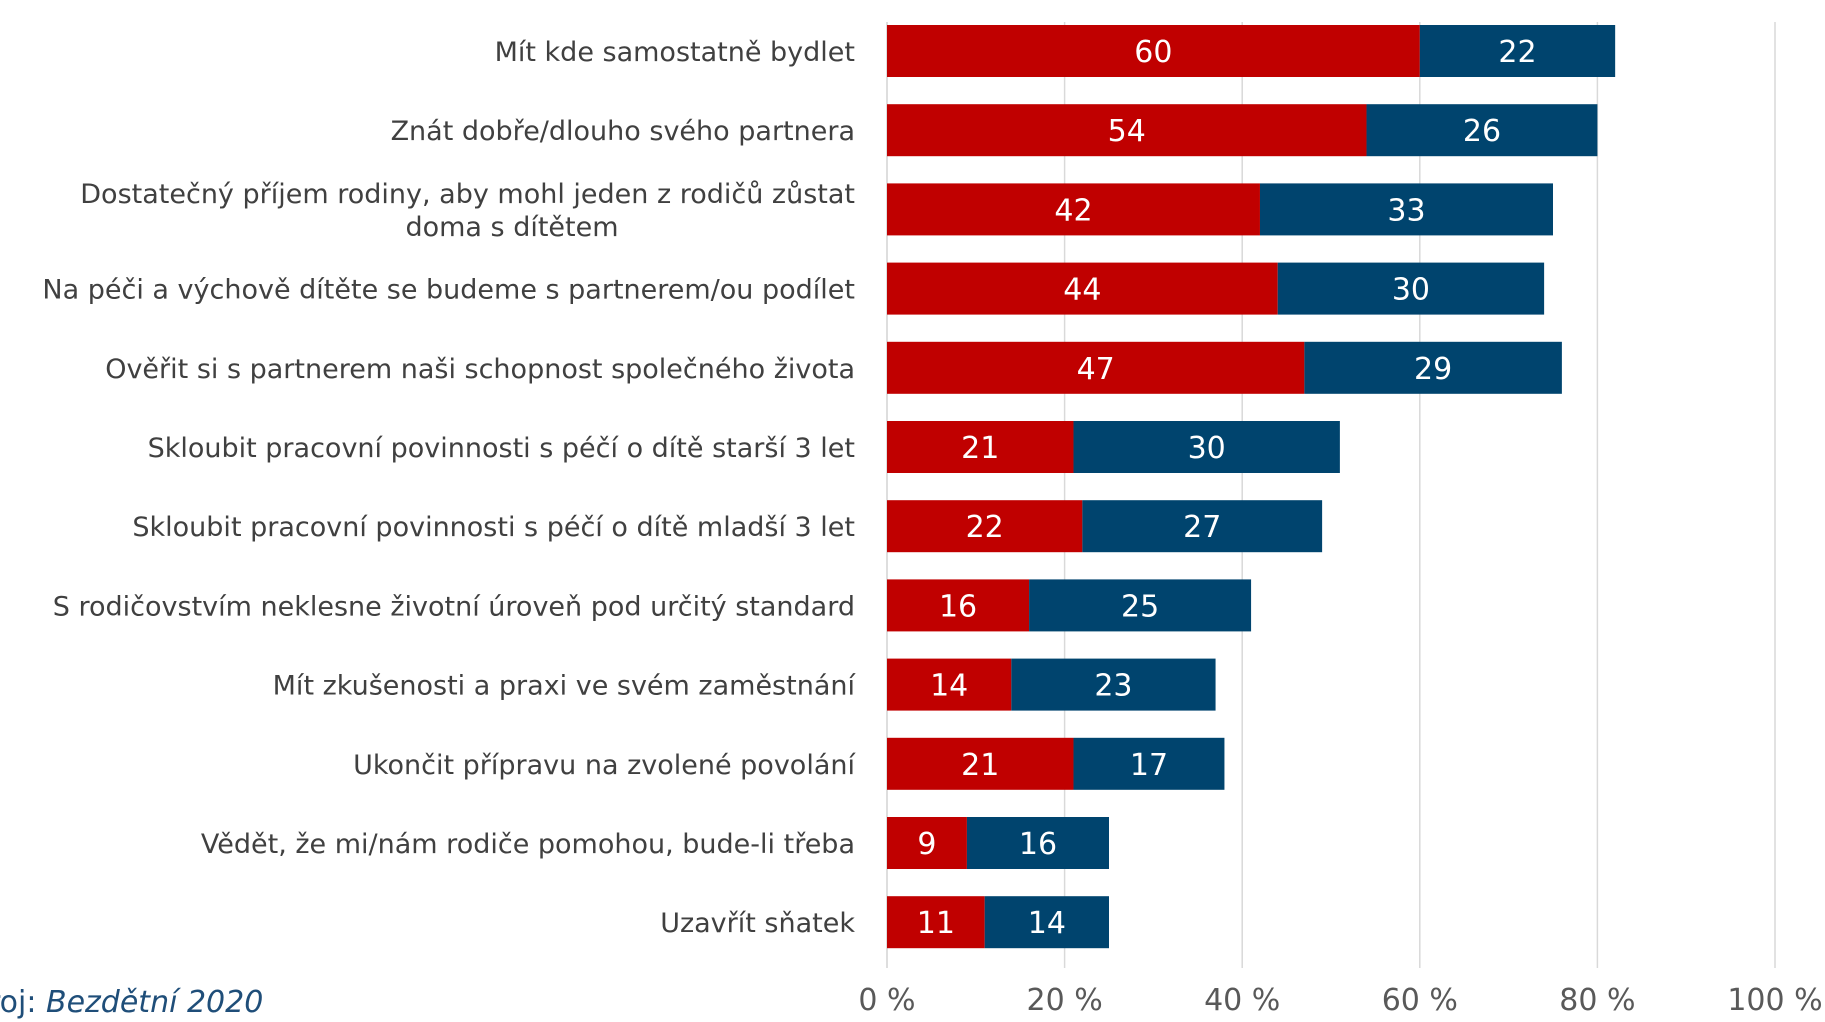 Image resolution: width=1825 pixels, height=1022 pixels. What do you see at coordinates (1597, 1000) in the screenshot?
I see `x-tick-label: 80 %` at bounding box center [1597, 1000].